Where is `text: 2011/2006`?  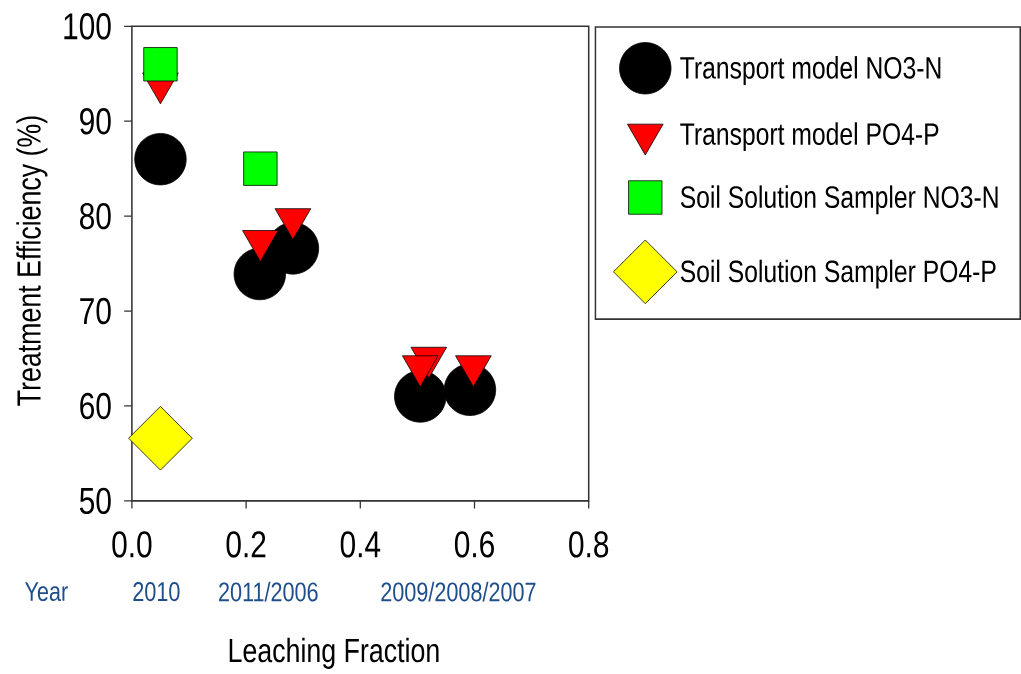
text: 2011/2006 is located at coordinates (268, 591).